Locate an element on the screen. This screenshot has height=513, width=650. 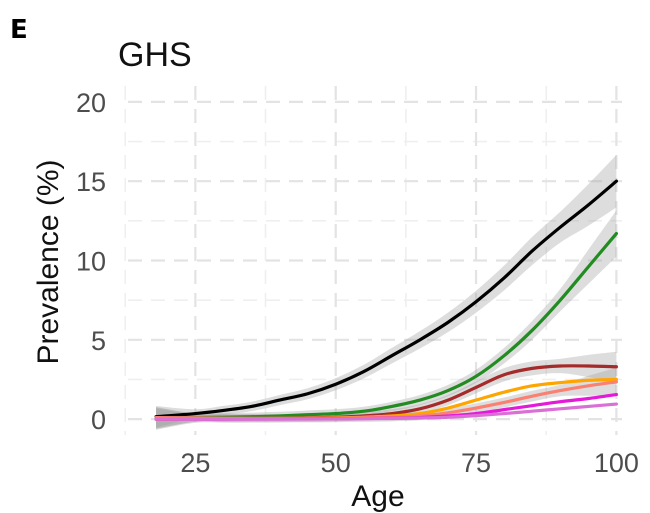
x-tick-label: 75 is located at coordinates (476, 463).